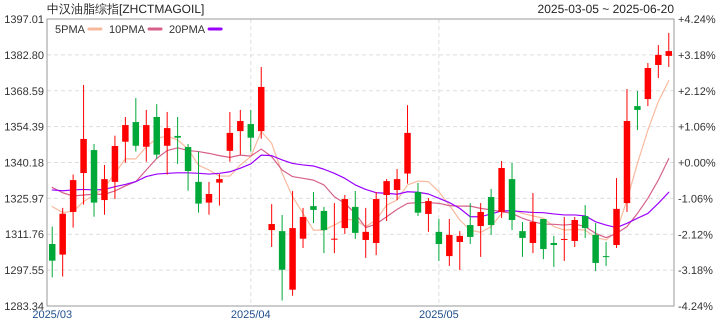  What do you see at coordinates (438, 314) in the screenshot?
I see `x-tick-label: 2025/05` at bounding box center [438, 314].